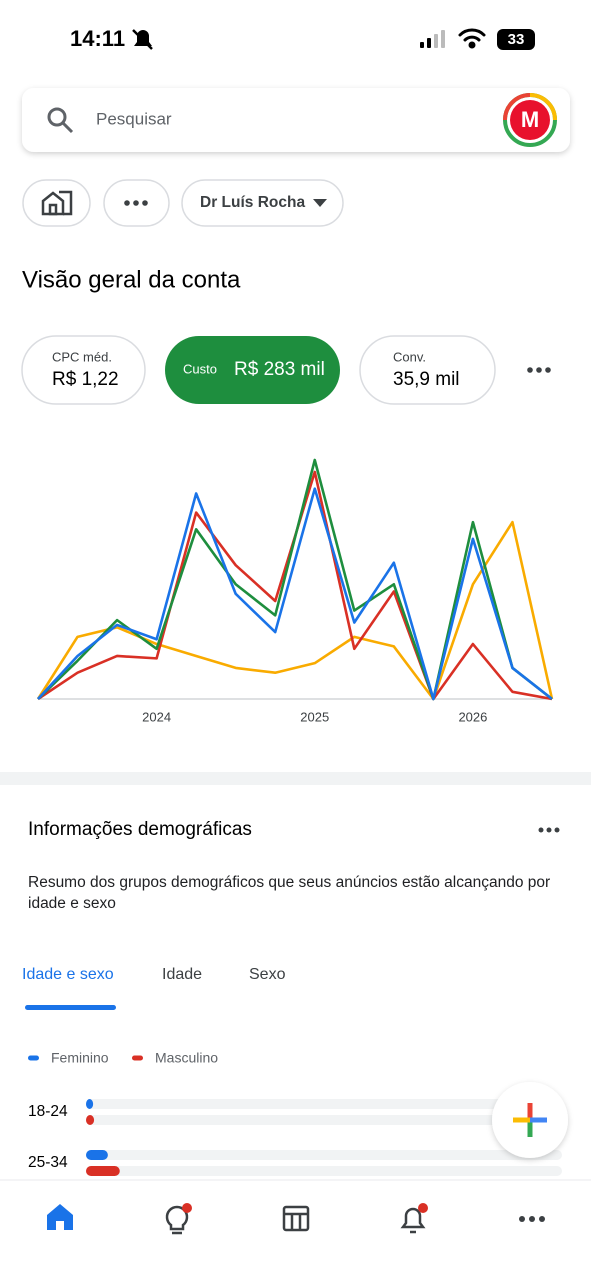  Describe the element at coordinates (279, 369) in the screenshot. I see `metric-value: R$ 283 mil` at that location.